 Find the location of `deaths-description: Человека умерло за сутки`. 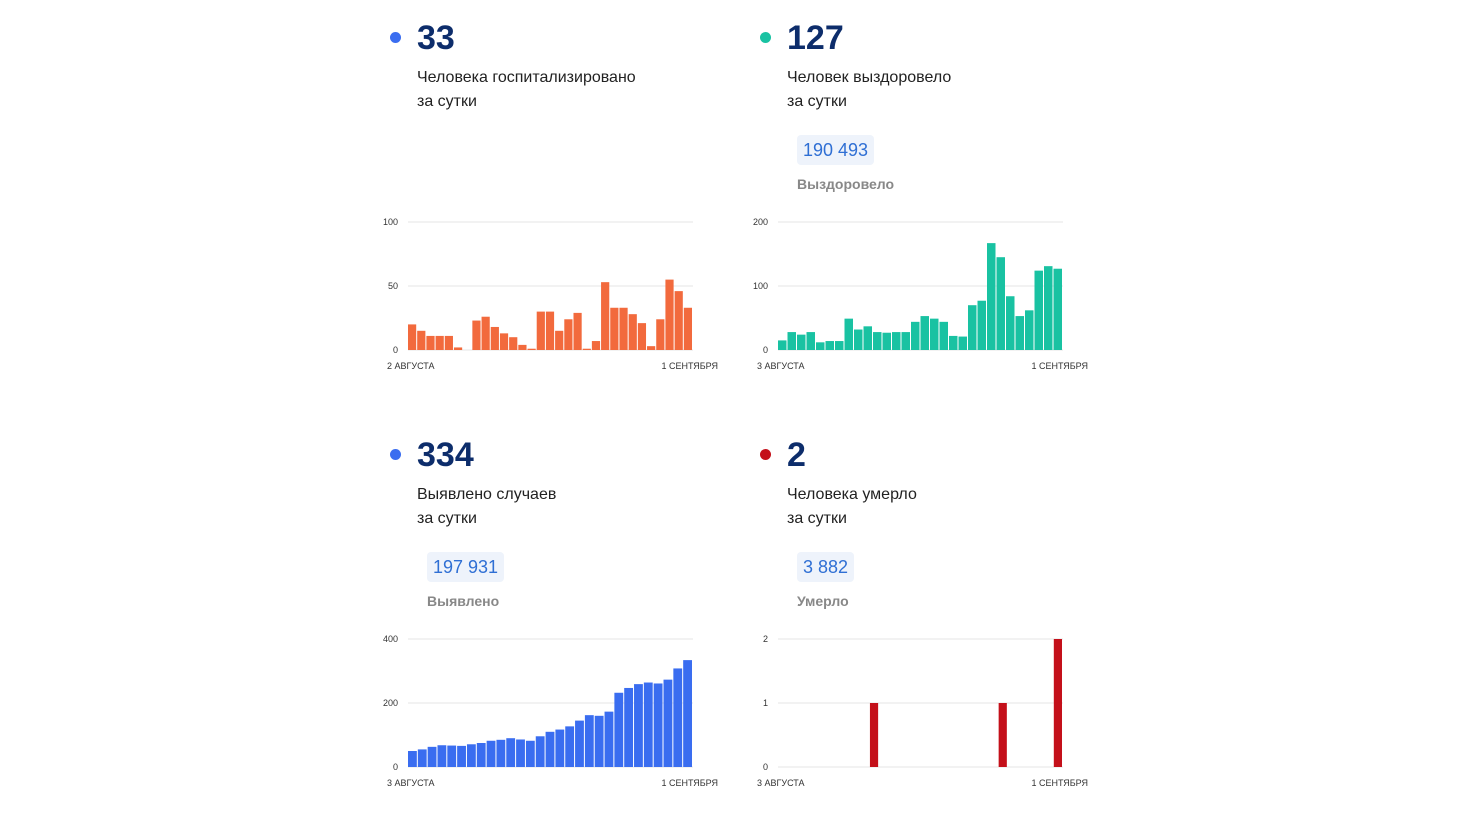

deaths-description: Человека умерло за сутки is located at coordinates (852, 507).